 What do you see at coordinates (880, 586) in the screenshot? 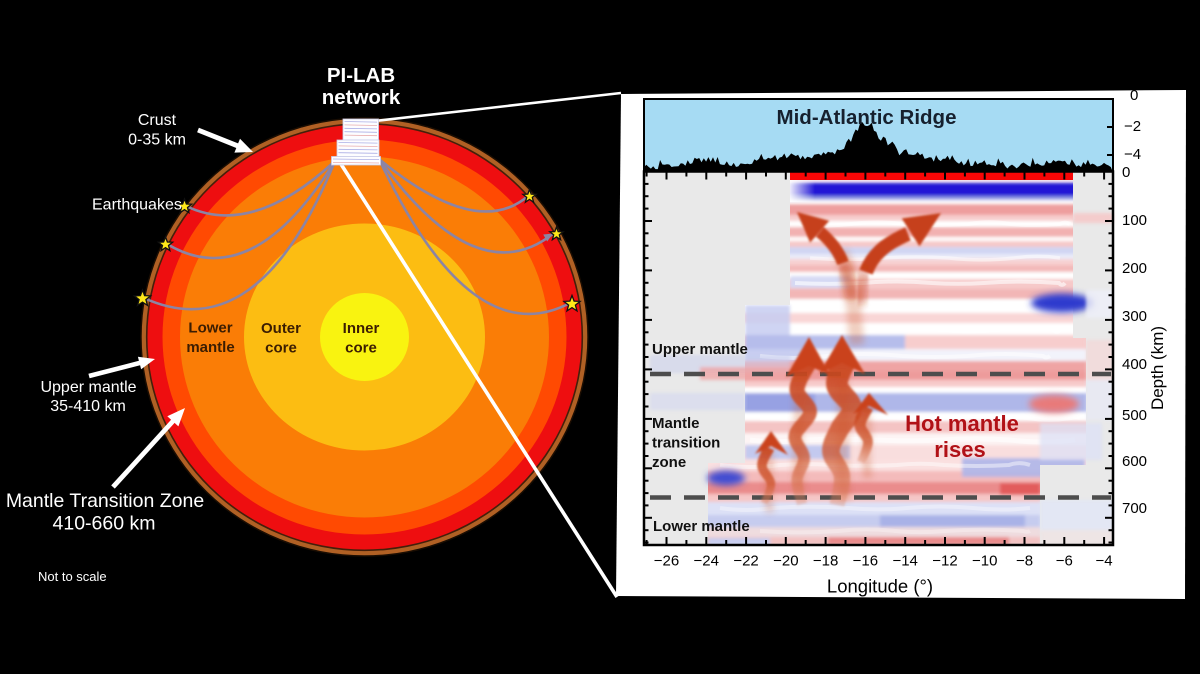
I see `svg-text: Longitude (°)` at bounding box center [880, 586].